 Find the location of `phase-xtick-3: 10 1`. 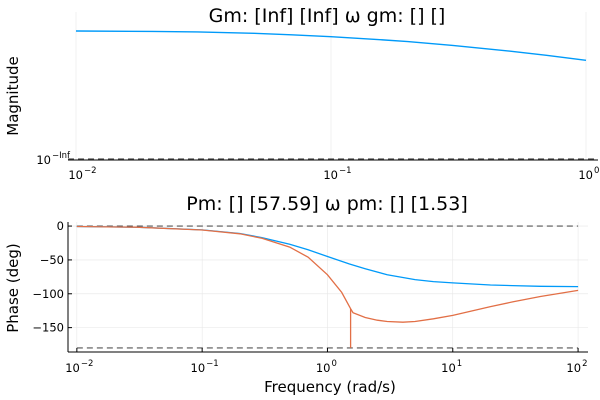

phase-xtick-3: 10 1 is located at coordinates (451, 367).